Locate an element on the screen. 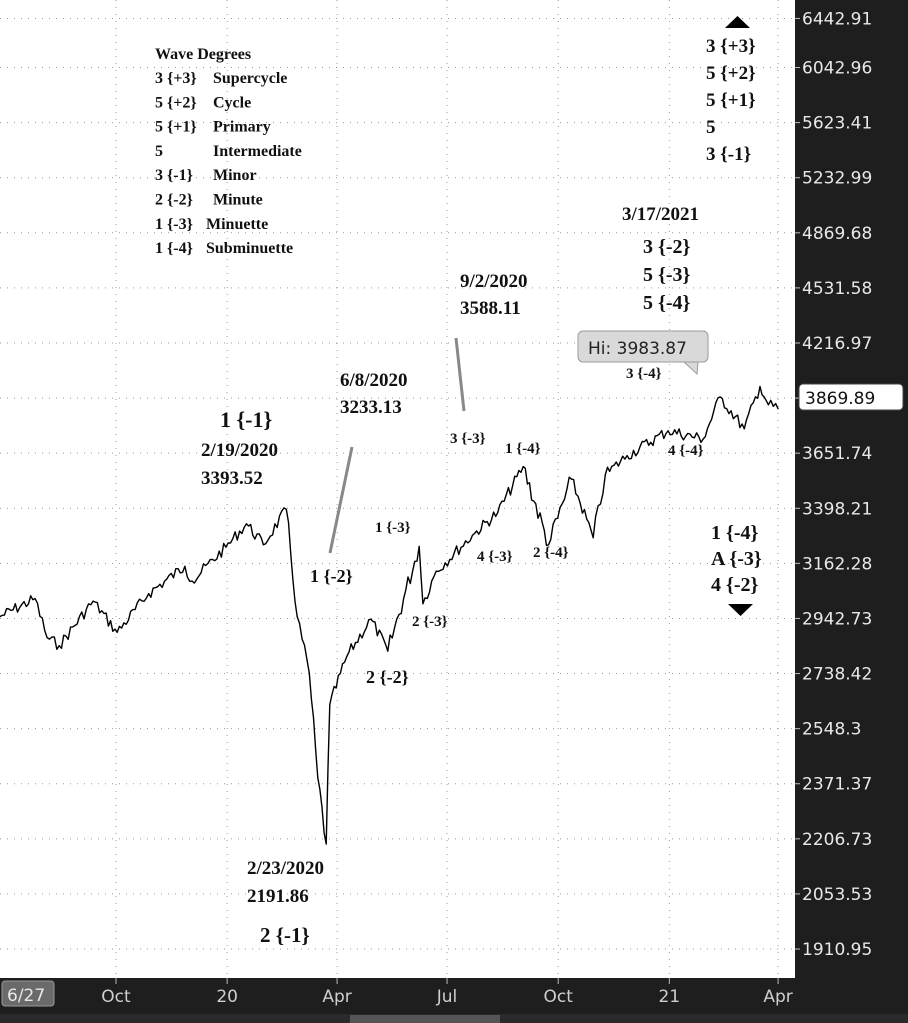  y-tick-label: 5623.41 is located at coordinates (837, 124).